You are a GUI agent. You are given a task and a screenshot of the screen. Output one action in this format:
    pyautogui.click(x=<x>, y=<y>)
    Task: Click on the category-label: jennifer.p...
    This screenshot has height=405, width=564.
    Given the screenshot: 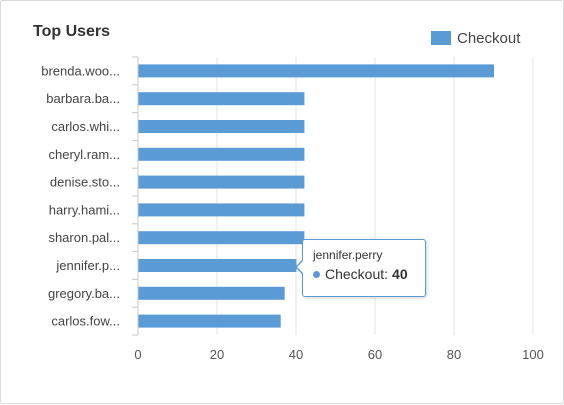 What is the action you would take?
    pyautogui.click(x=87, y=265)
    